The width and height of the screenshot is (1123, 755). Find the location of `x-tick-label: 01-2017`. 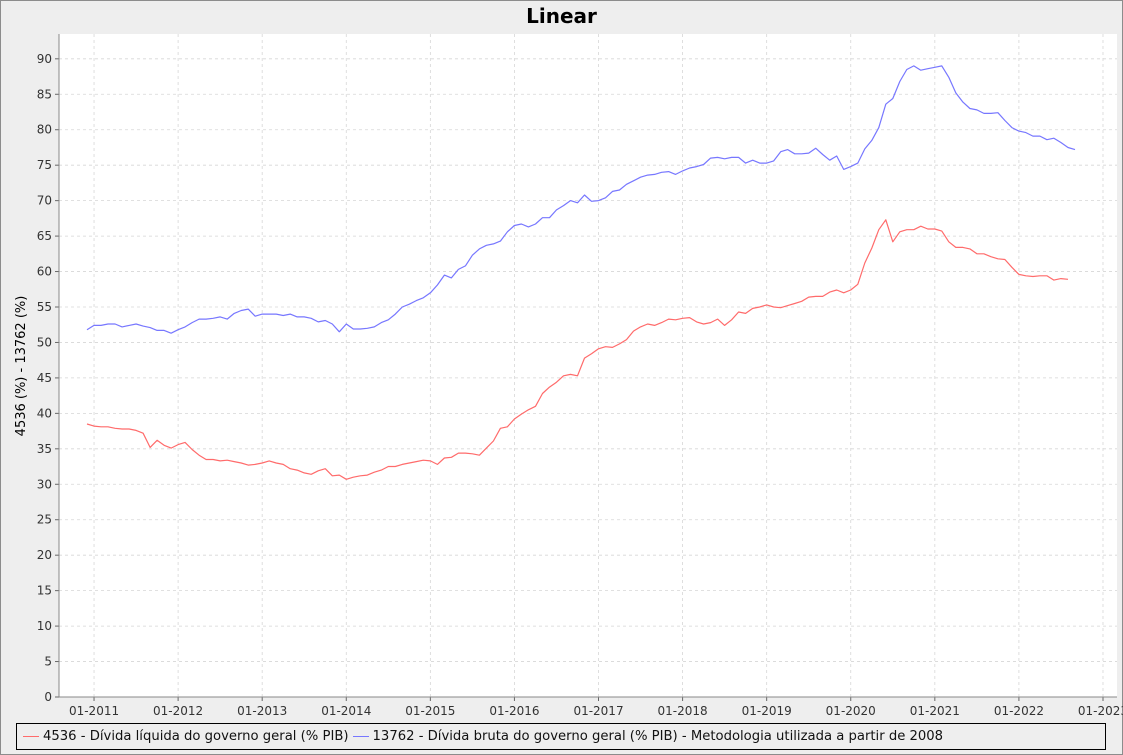

x-tick-label: 01-2017 is located at coordinates (598, 711).